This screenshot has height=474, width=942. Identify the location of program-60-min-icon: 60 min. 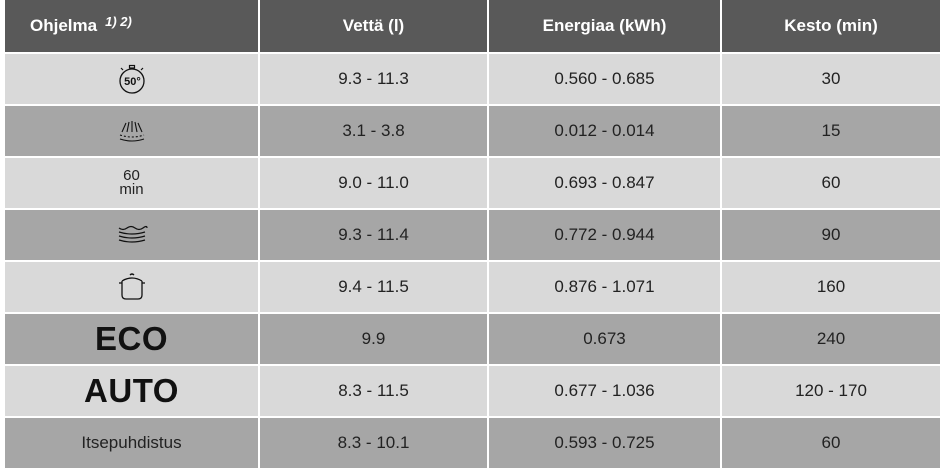
(131, 182).